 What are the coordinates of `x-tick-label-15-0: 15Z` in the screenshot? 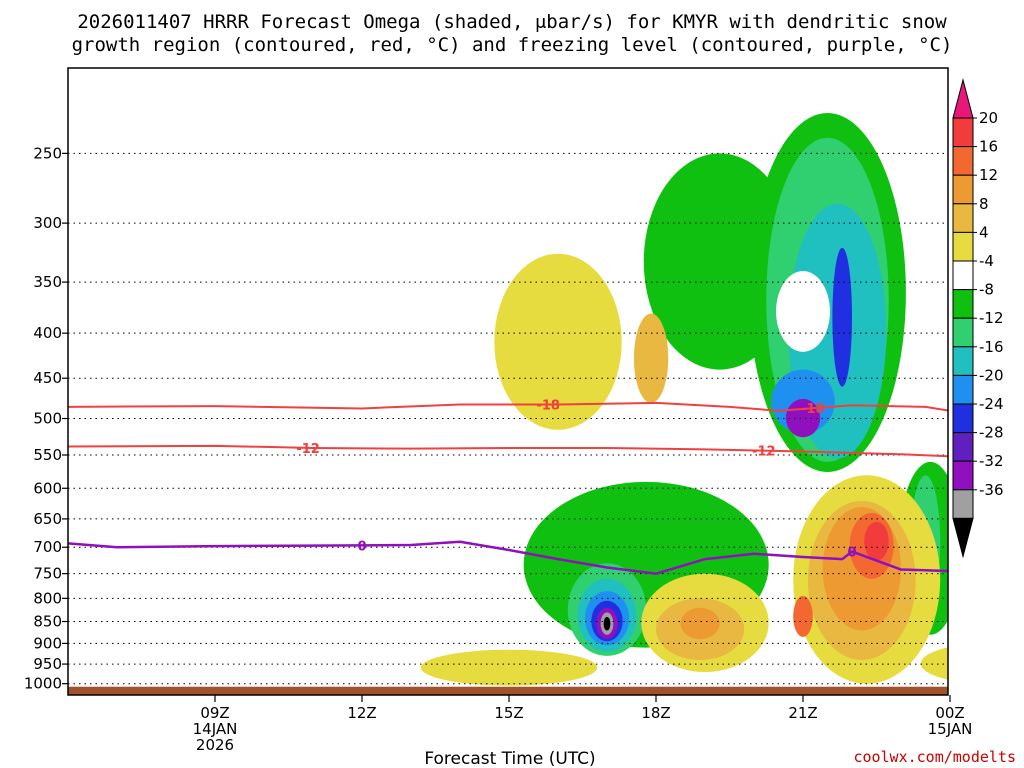 It's located at (508, 713).